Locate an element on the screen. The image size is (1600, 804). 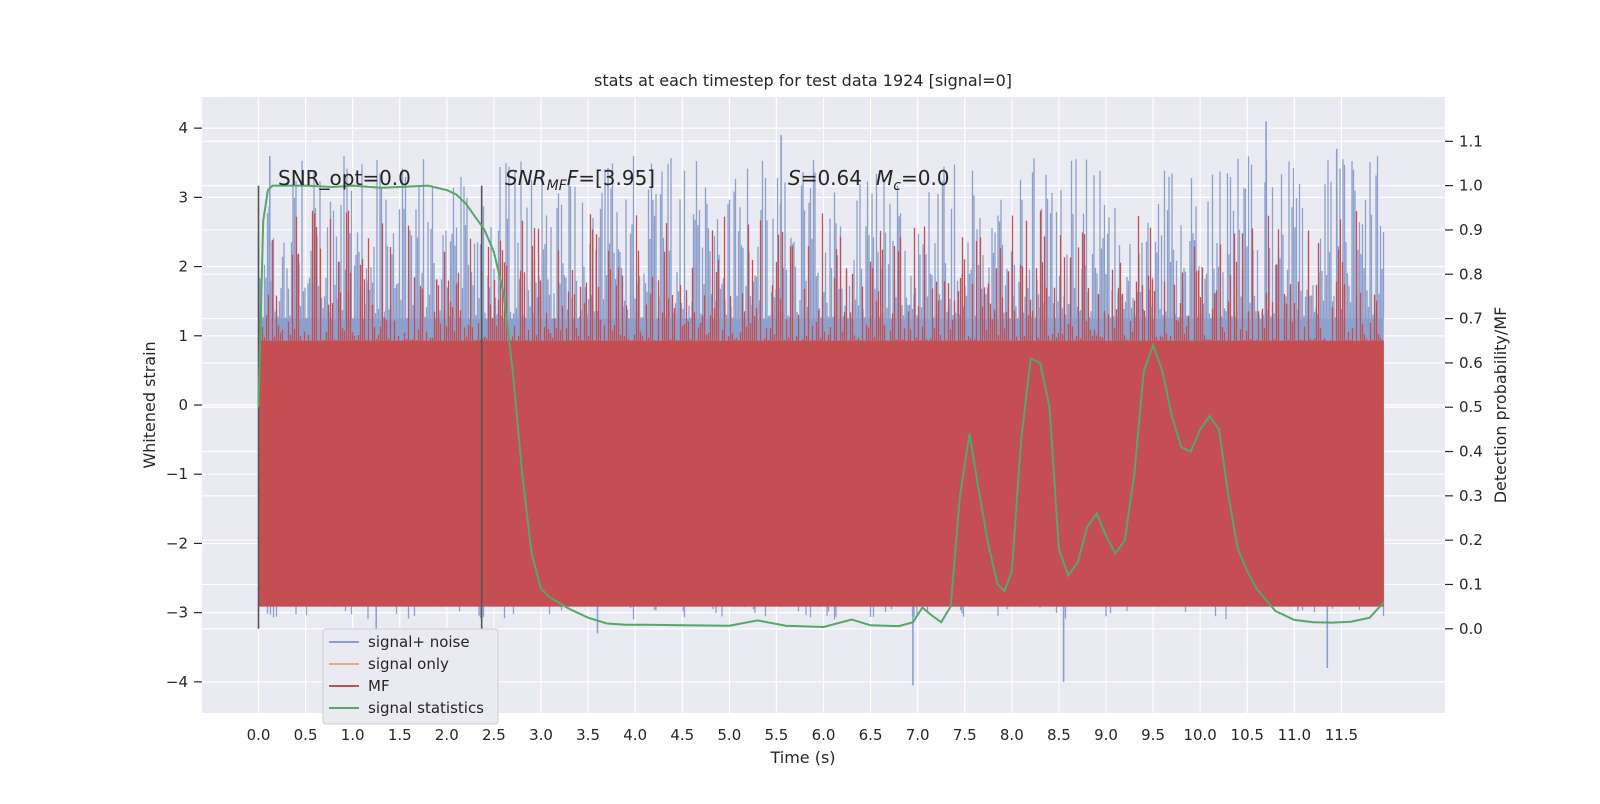
y-tick-label: 2 is located at coordinates (183, 267).